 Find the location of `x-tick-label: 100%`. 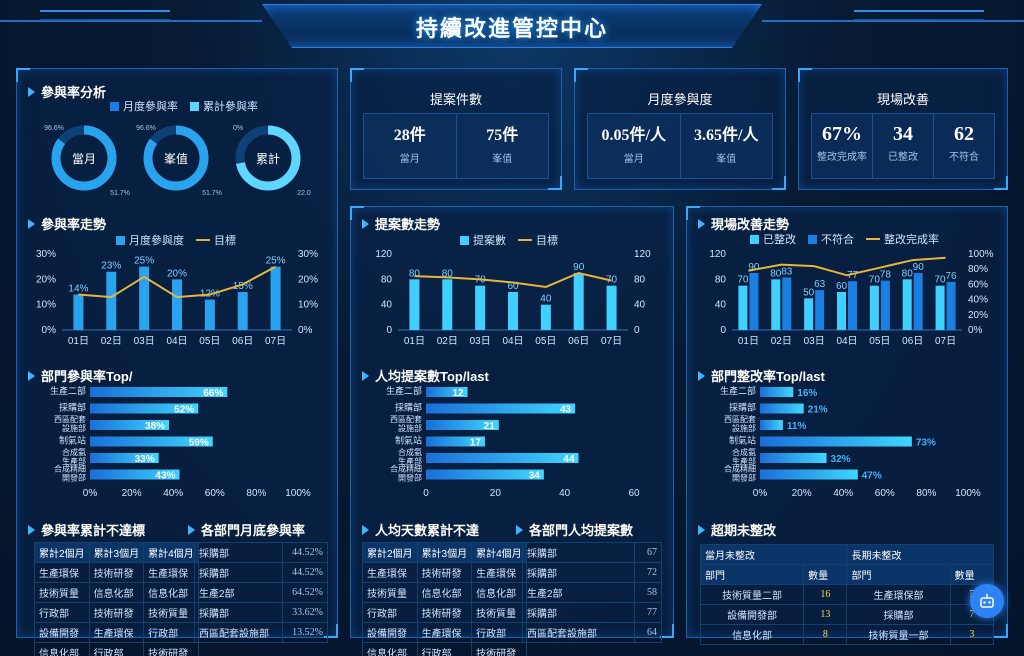

x-tick-label: 100% is located at coordinates (968, 493).